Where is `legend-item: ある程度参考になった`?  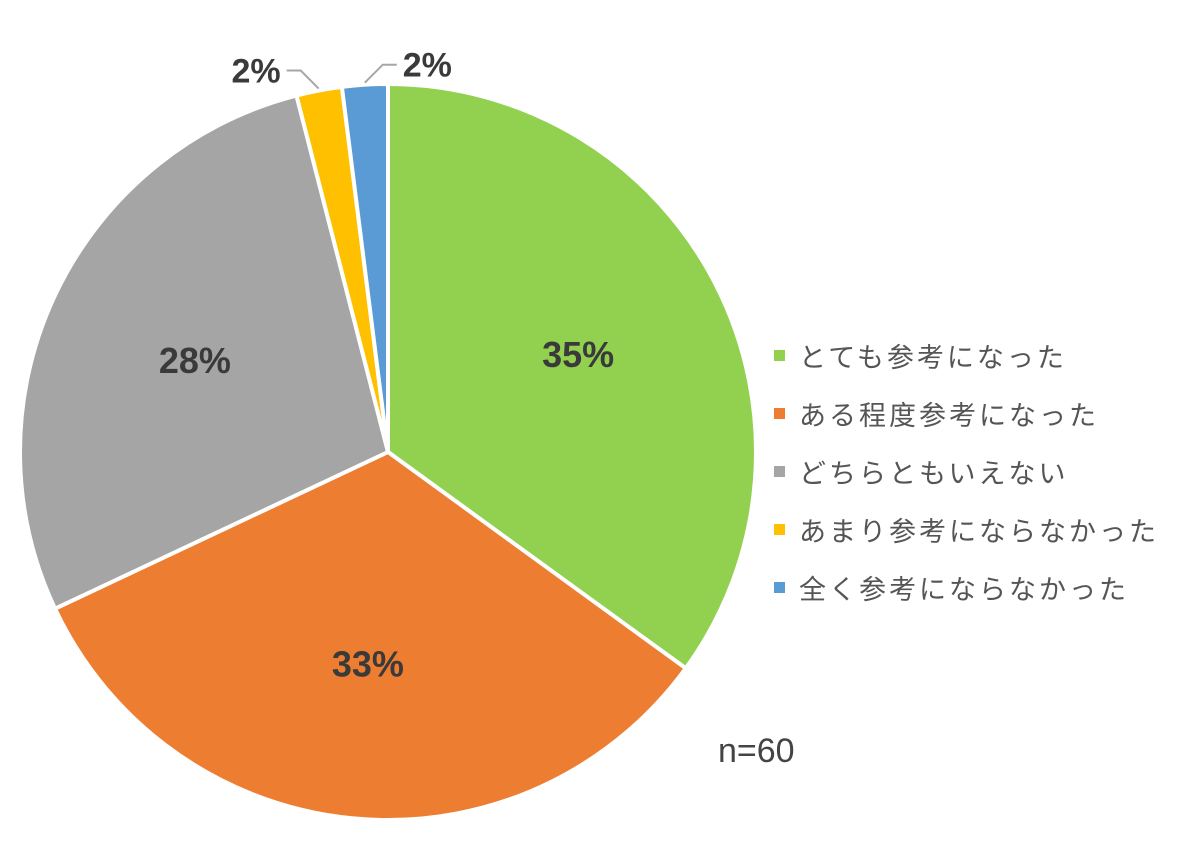
legend-item: ある程度参考になった is located at coordinates (984, 413).